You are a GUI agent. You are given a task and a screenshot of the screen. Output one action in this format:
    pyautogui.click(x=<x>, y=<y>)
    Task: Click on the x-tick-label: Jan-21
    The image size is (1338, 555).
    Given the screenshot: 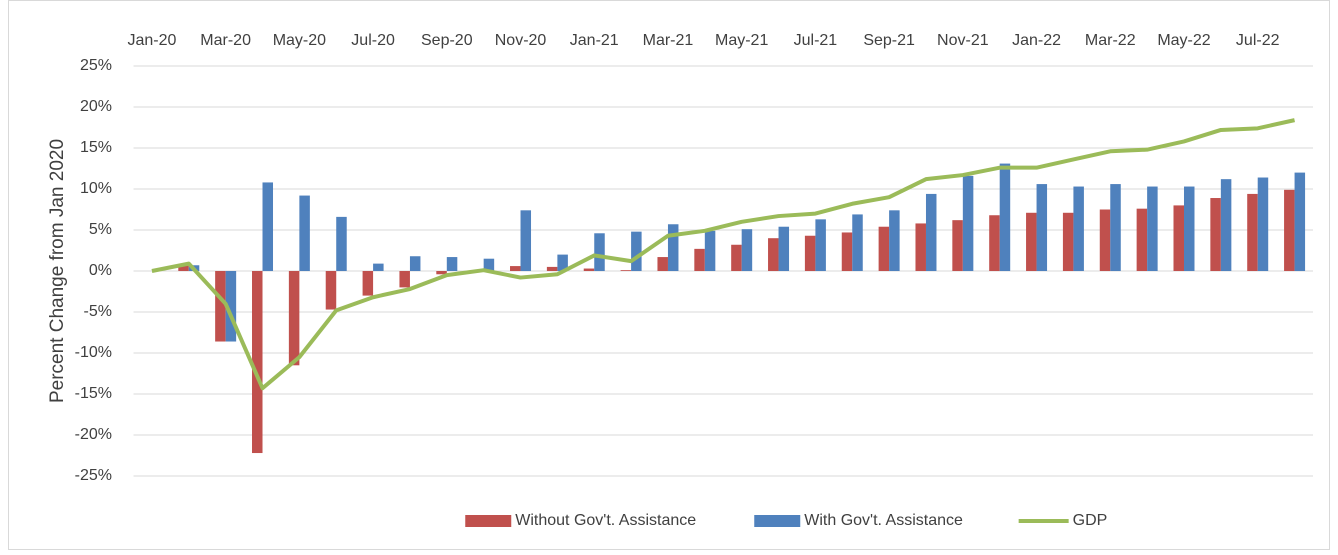 What is the action you would take?
    pyautogui.click(x=594, y=40)
    